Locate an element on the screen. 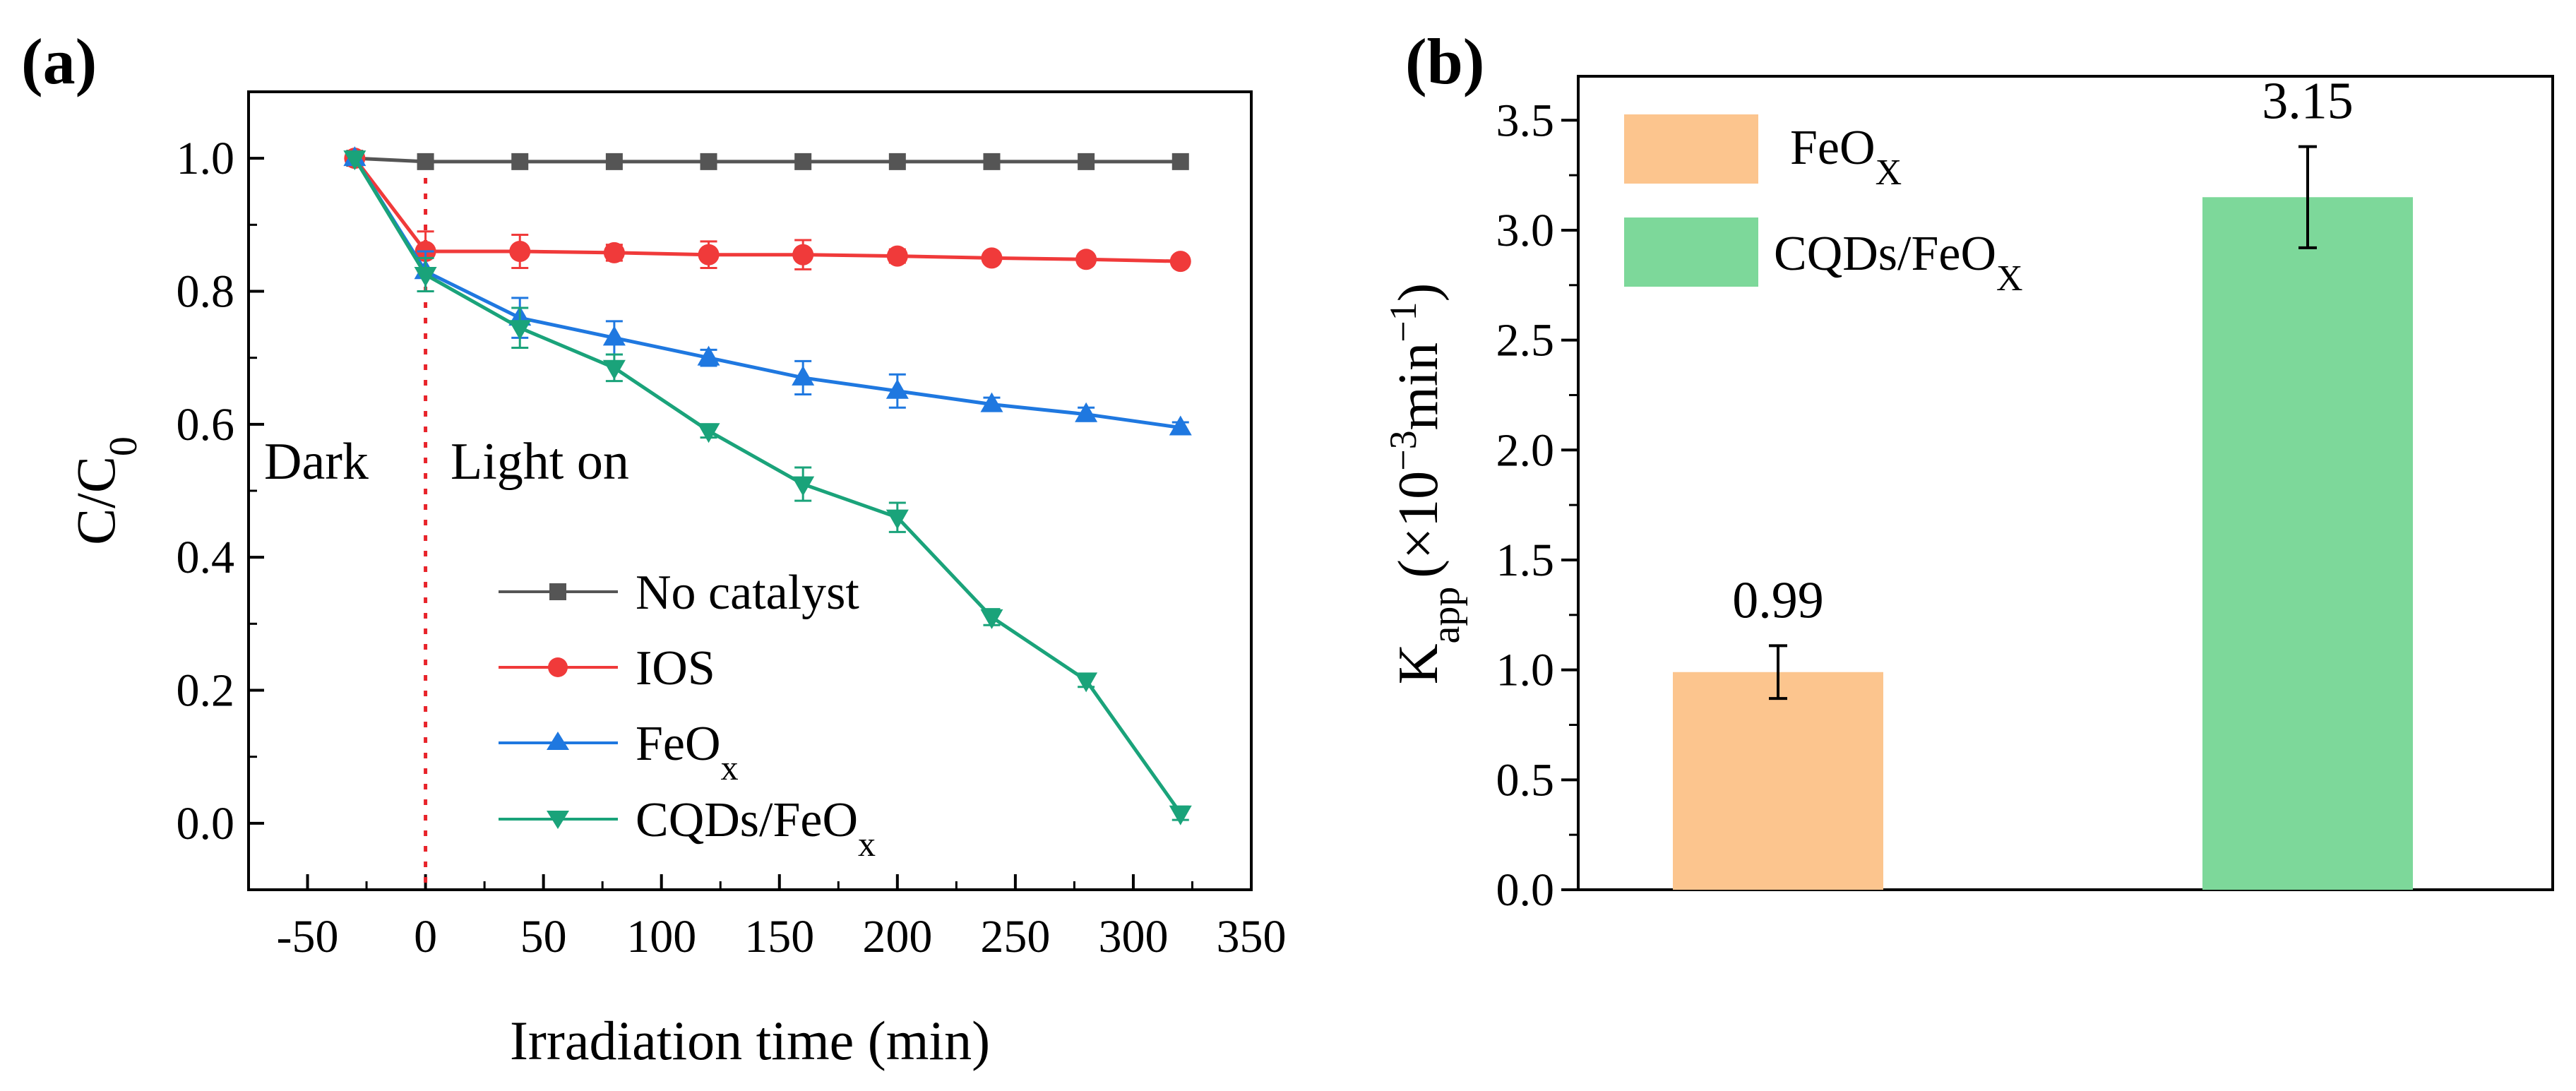 This screenshot has height=1091, width=2576. x-axis-ticks-a: -50 0 50 100 150 200 250 300 350 is located at coordinates (767, 918).